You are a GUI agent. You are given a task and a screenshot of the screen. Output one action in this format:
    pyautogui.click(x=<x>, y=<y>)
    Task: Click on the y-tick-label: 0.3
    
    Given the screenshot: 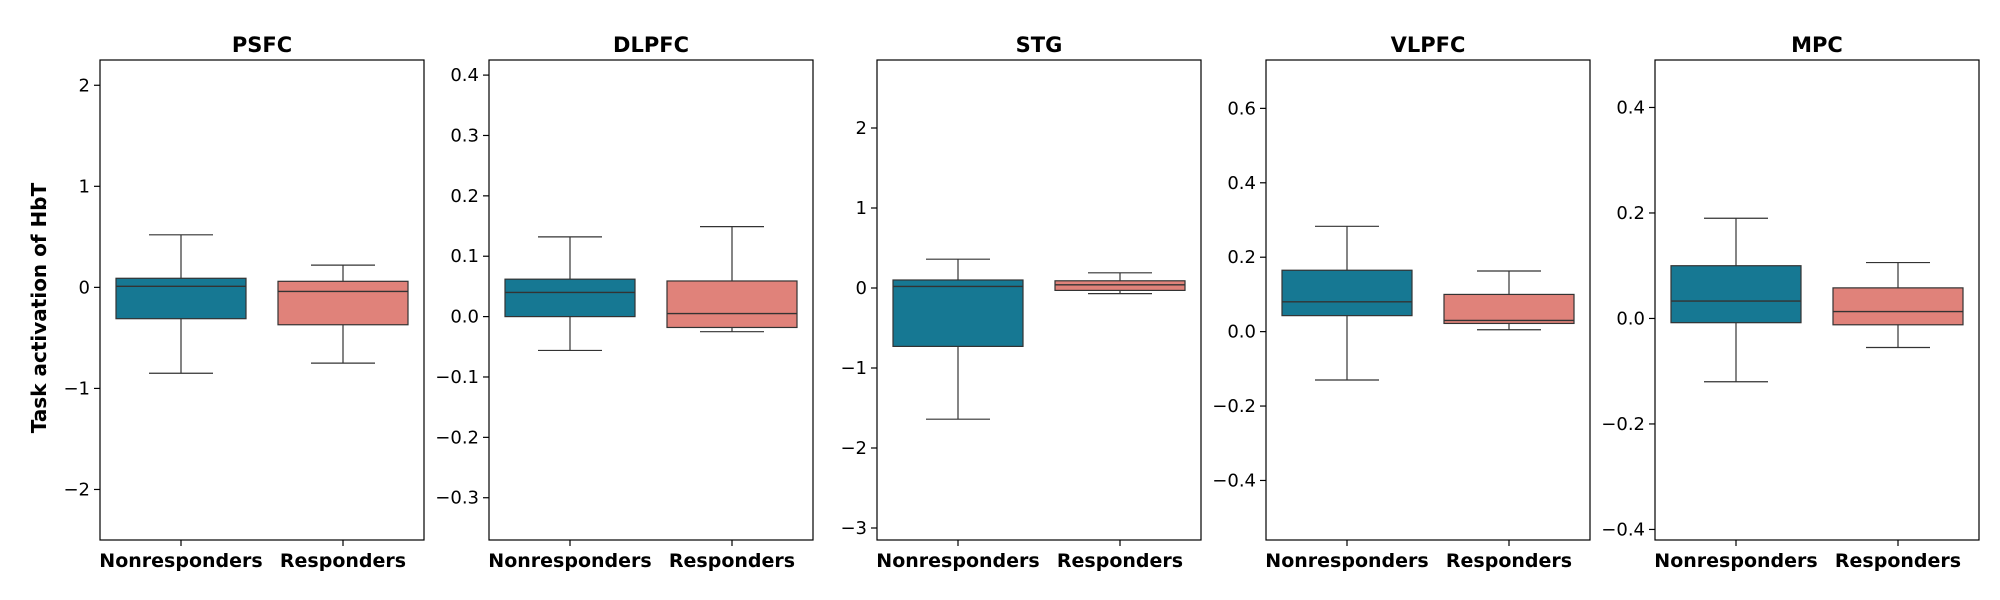 What is the action you would take?
    pyautogui.click(x=464, y=135)
    